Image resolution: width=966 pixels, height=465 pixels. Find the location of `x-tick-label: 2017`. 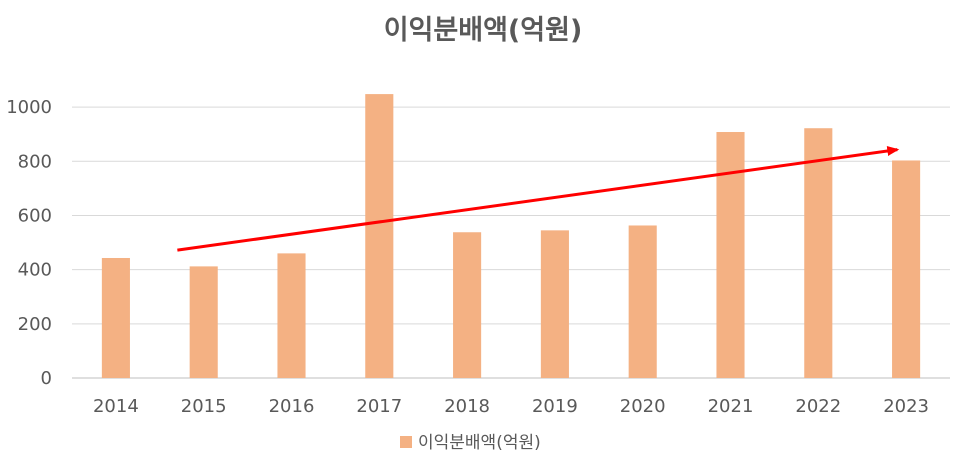

x-tick-label: 2017 is located at coordinates (379, 406).